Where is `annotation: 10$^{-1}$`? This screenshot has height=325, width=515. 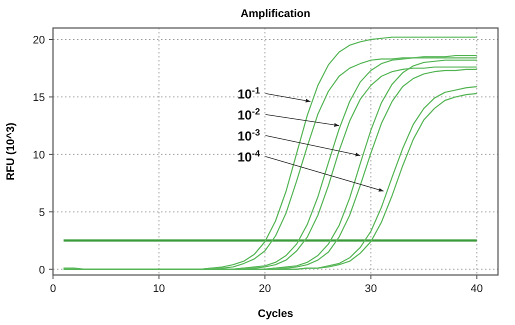
annotation: 10$^{-1}$ is located at coordinates (248, 94).